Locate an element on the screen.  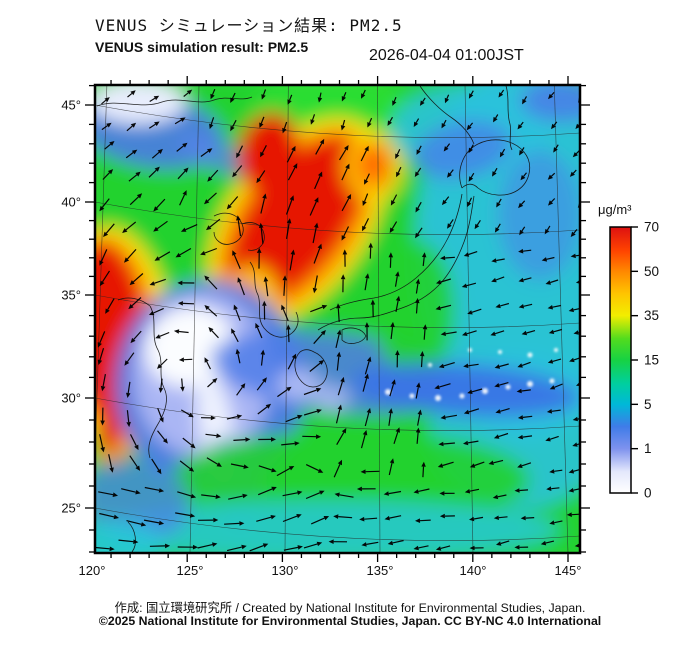
timestamp-label: 2026-04-04 01:00JST is located at coordinates (446, 55).